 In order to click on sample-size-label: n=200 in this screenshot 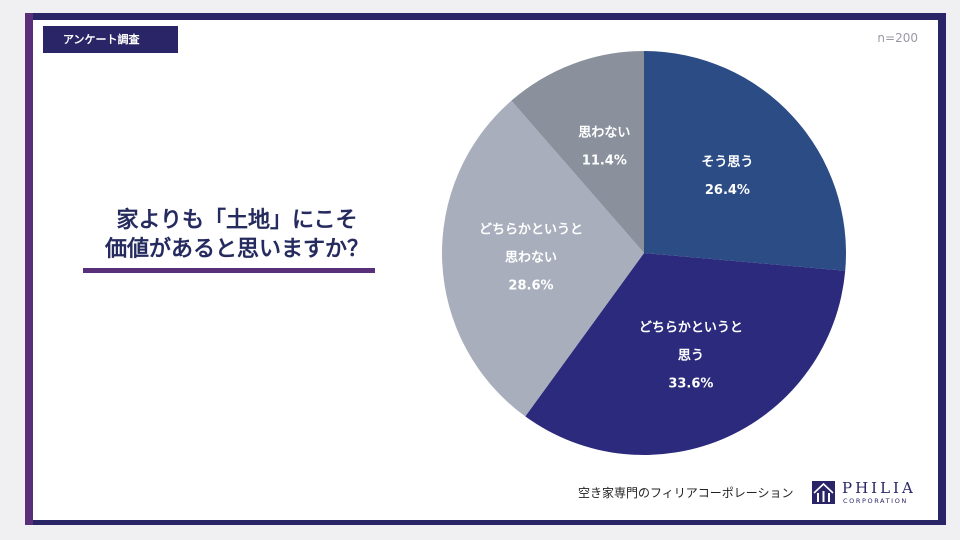, I will do `click(897, 38)`.